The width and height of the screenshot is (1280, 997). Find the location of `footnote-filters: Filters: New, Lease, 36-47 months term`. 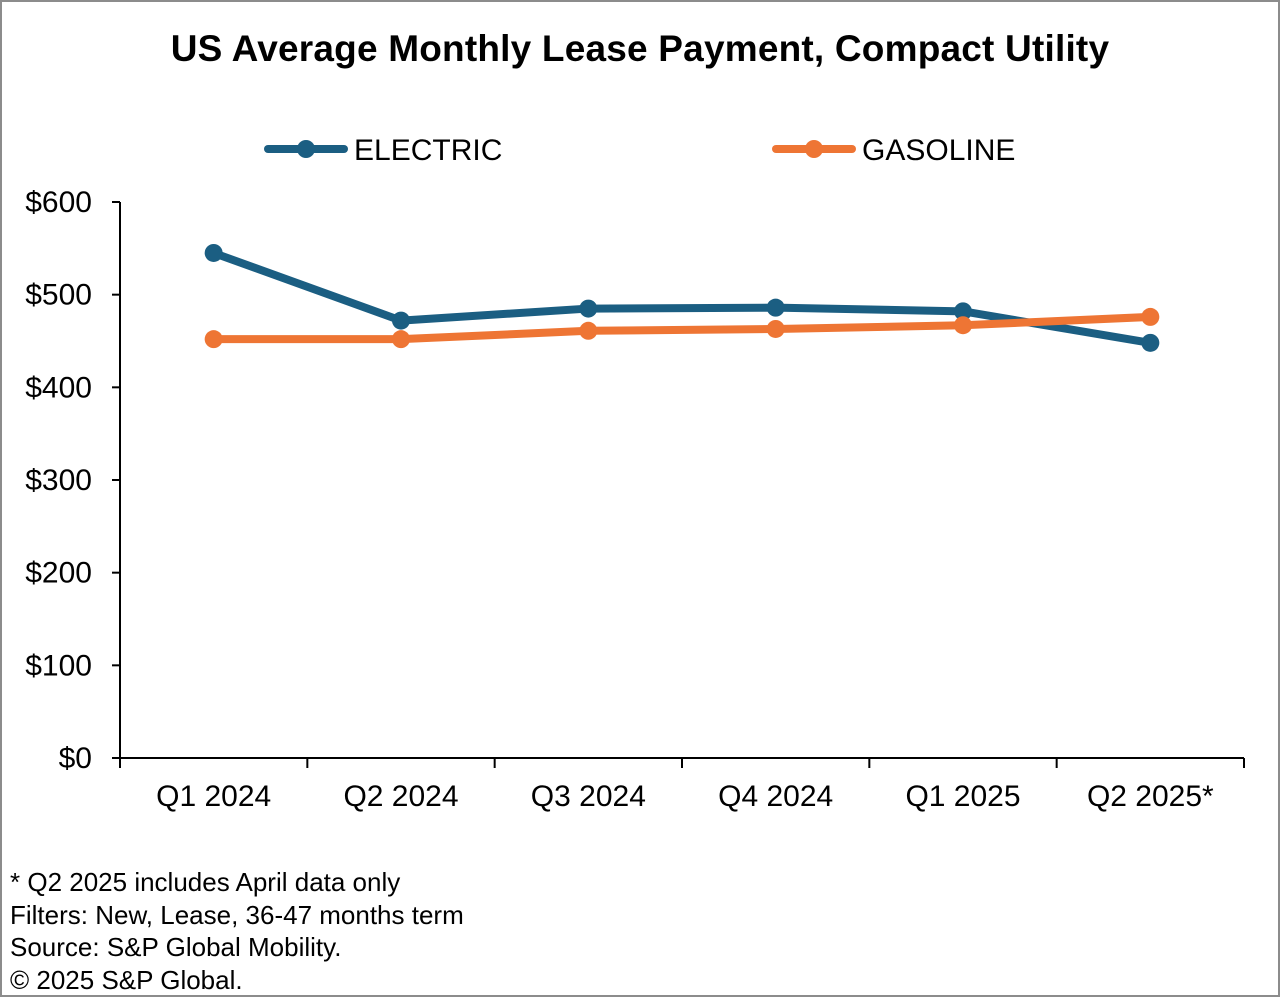

footnote-filters: Filters: New, Lease, 36-47 months term is located at coordinates (237, 914).